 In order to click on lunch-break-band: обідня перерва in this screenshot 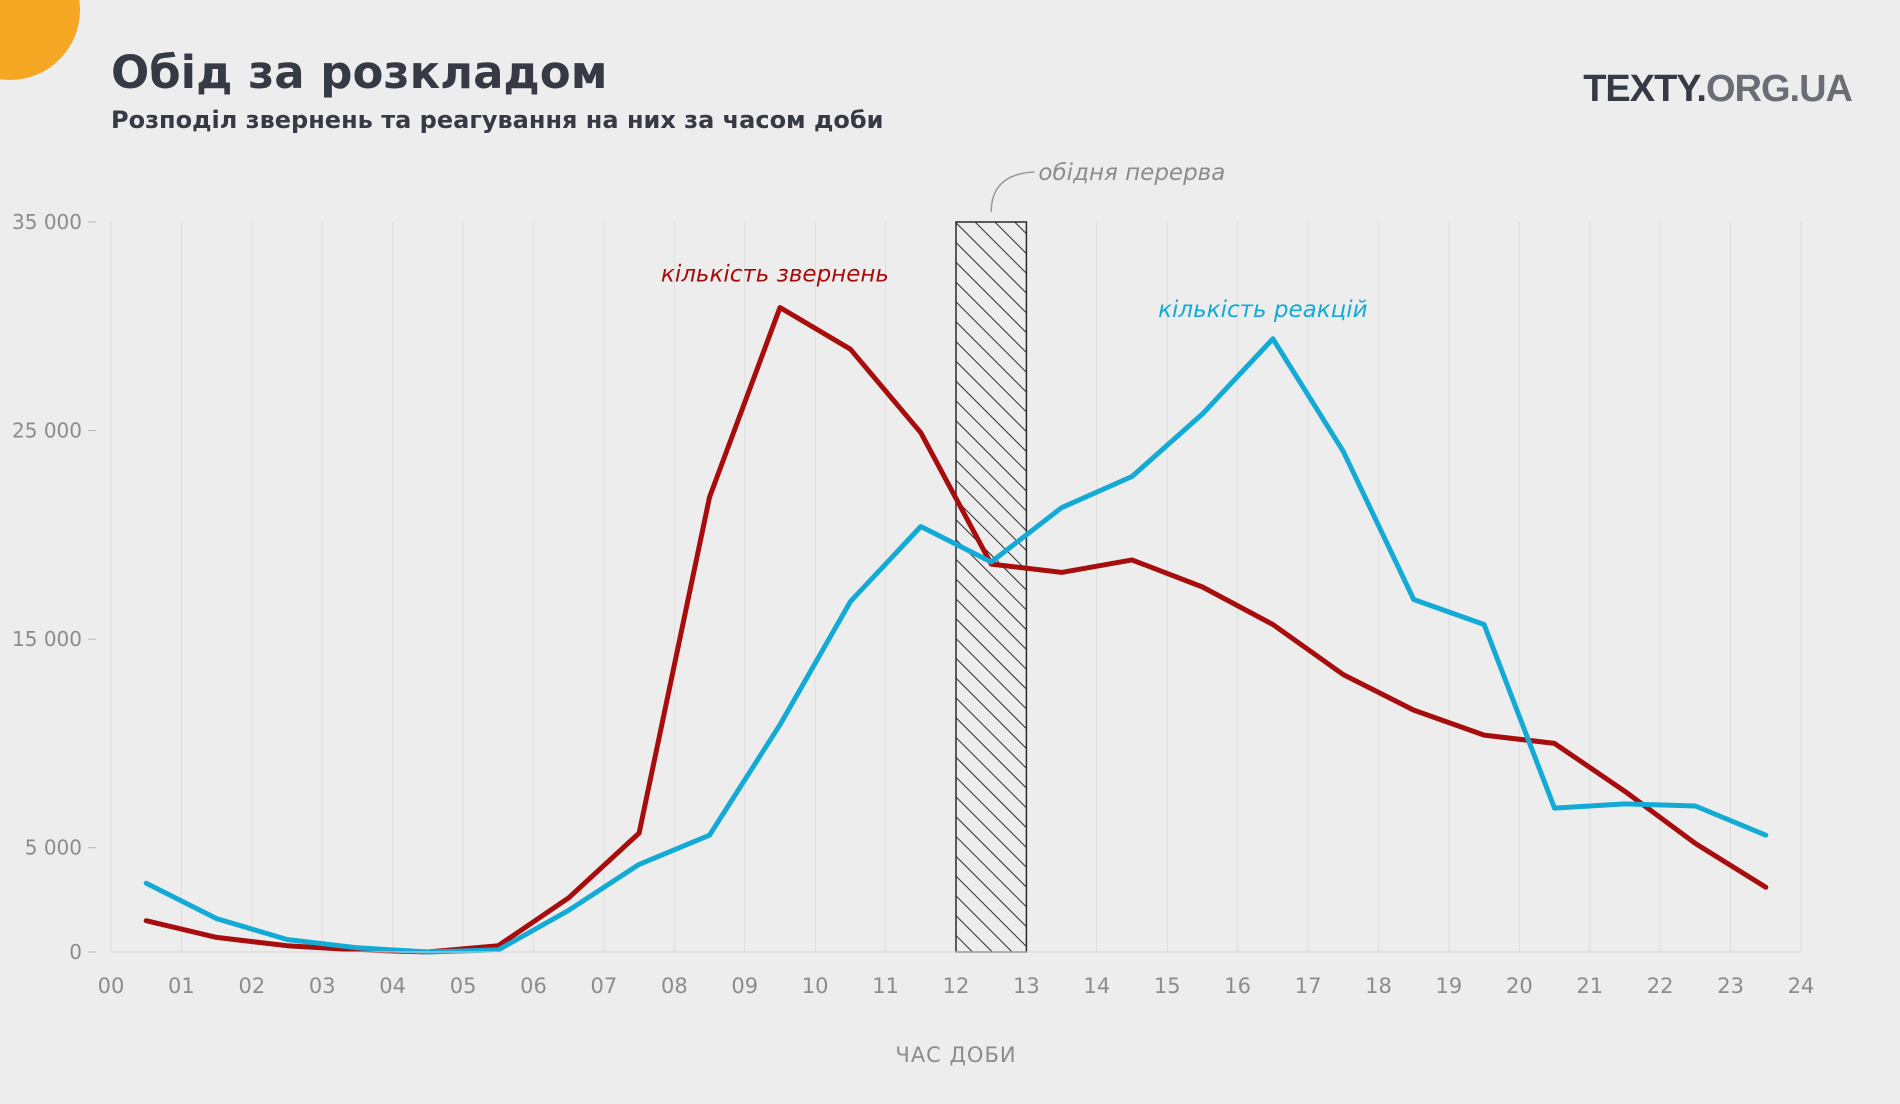, I will do `click(1090, 556)`.